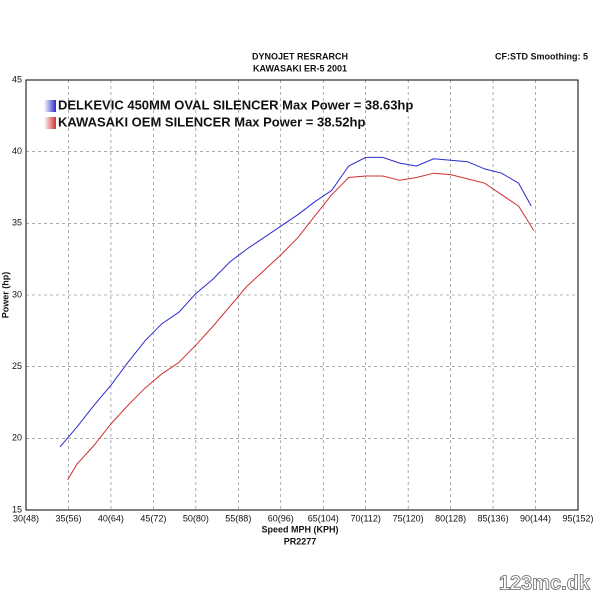  Describe the element at coordinates (450, 518) in the screenshot. I see `x-tick-label: 80(128)` at that location.